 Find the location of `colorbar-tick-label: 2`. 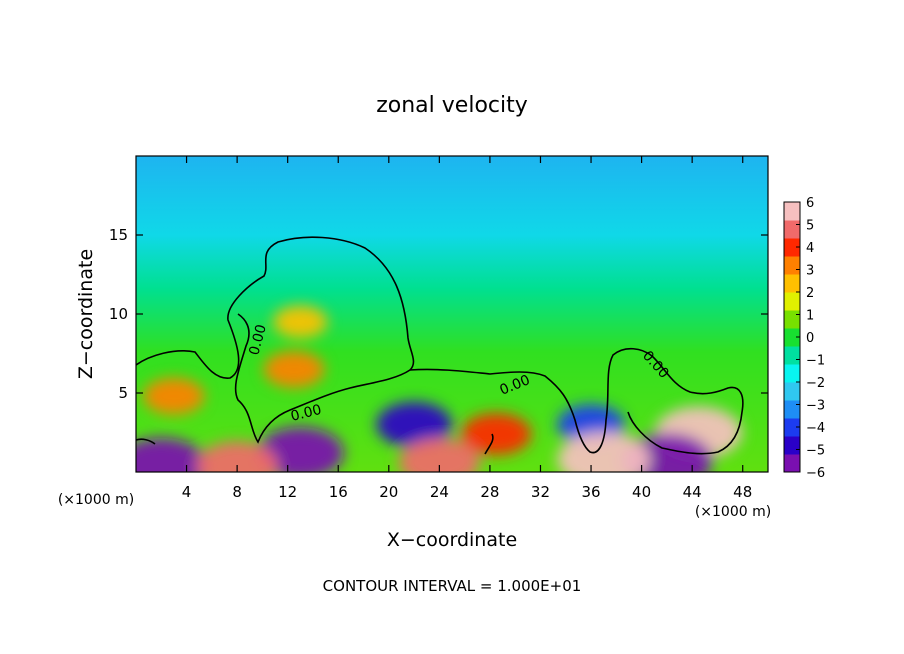

colorbar-tick-label: 2 is located at coordinates (810, 293).